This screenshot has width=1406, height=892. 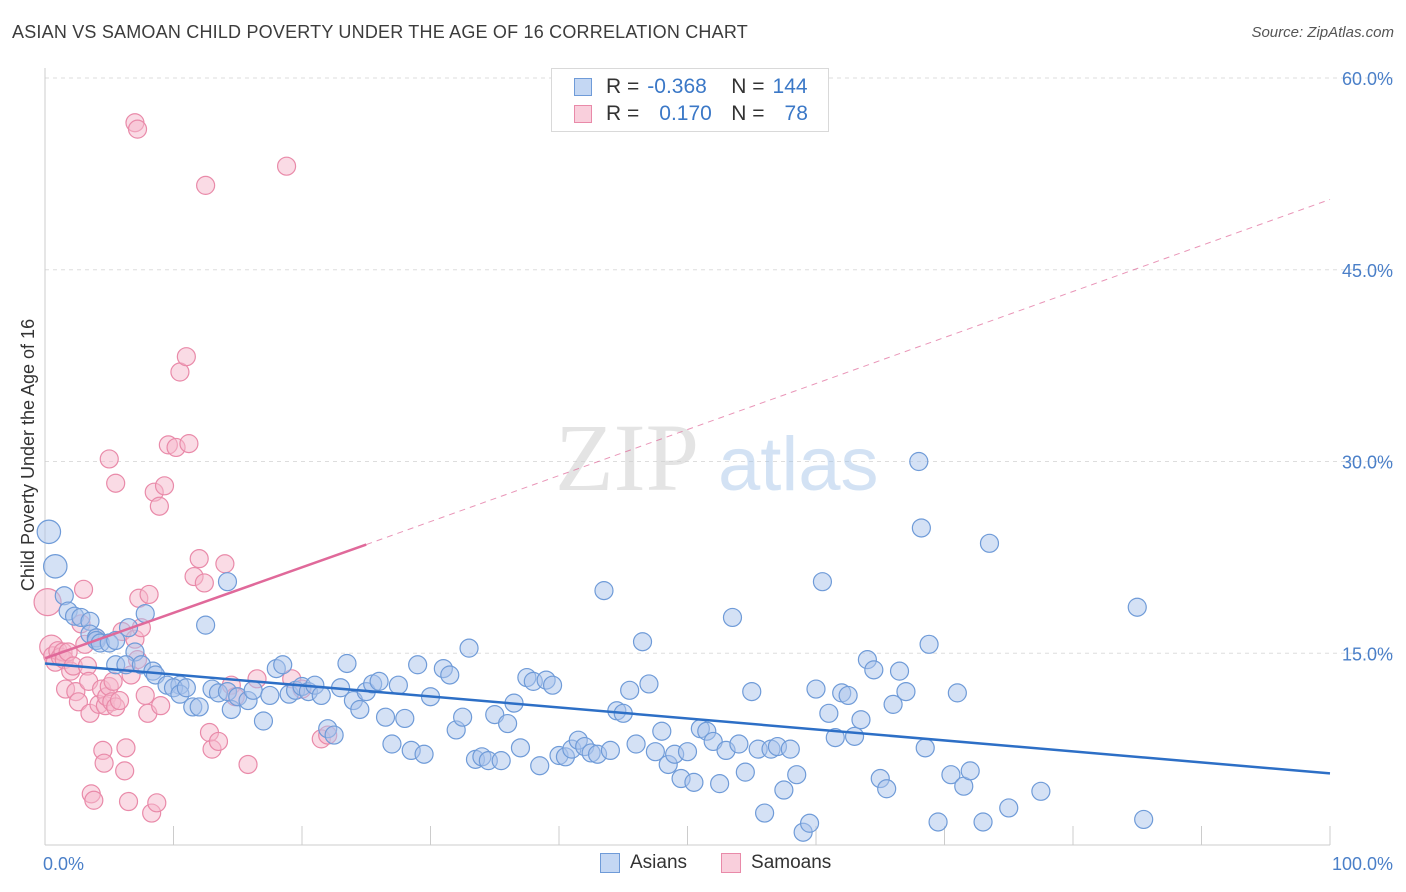 What do you see at coordinates (205, 601) in the screenshot?
I see `samoan-trend-line` at bounding box center [205, 601].